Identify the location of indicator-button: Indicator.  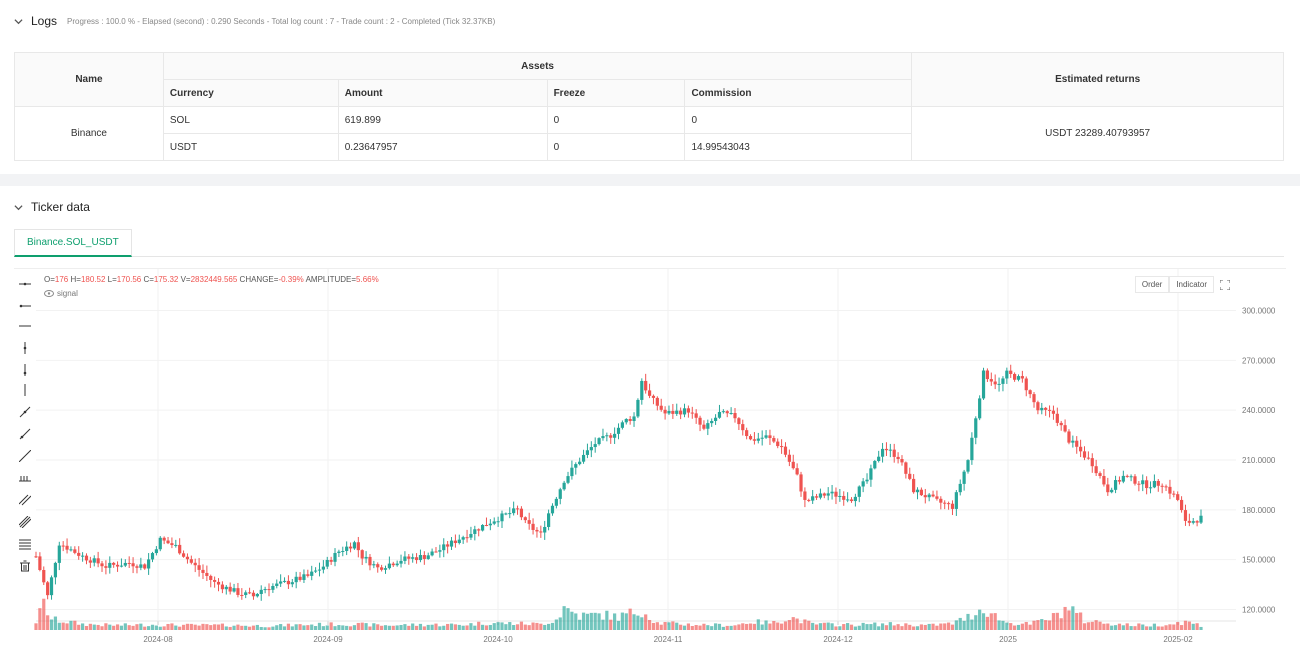
(1191, 284).